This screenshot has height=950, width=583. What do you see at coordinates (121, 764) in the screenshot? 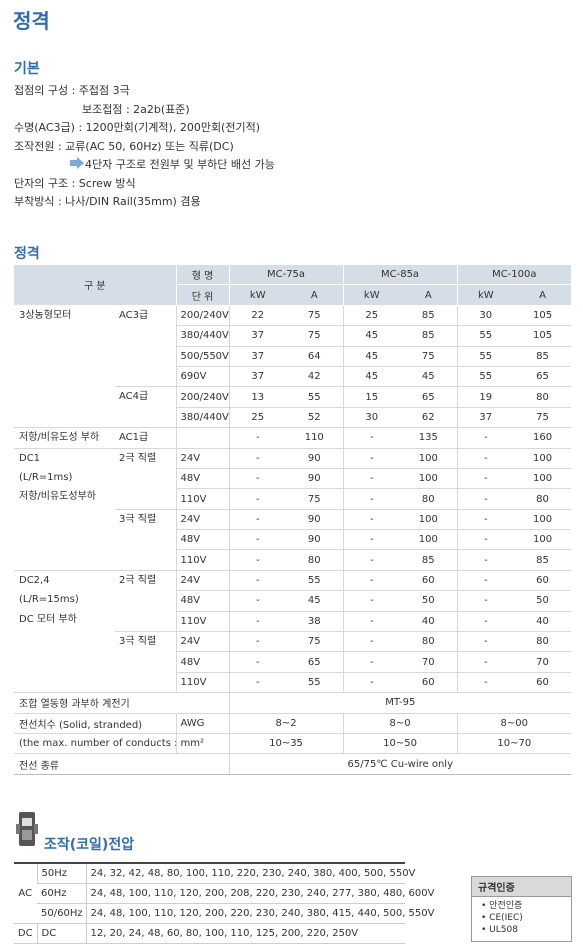
I see `row-label: 전선 종류` at bounding box center [121, 764].